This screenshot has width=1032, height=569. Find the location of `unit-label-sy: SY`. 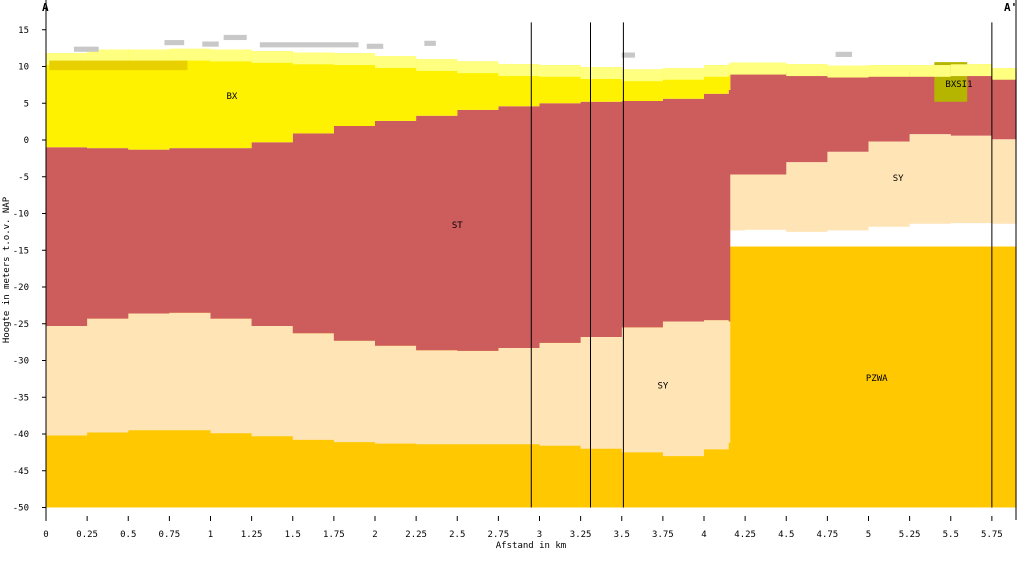

unit-label-sy: SY is located at coordinates (898, 179).